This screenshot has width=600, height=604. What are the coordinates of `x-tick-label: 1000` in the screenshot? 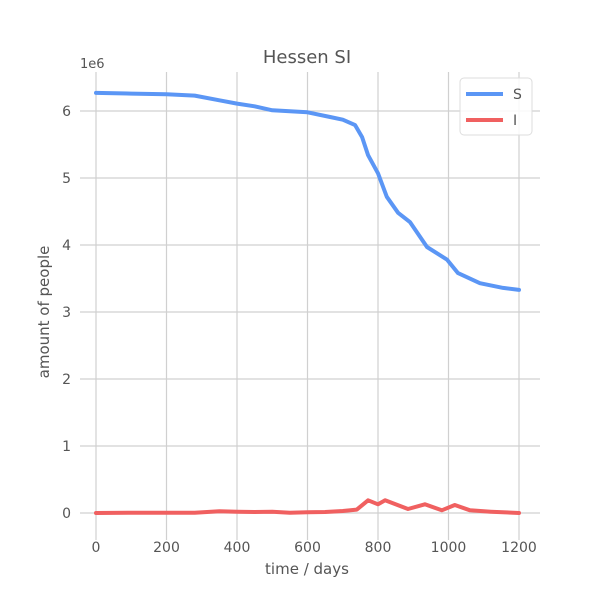 It's located at (449, 548).